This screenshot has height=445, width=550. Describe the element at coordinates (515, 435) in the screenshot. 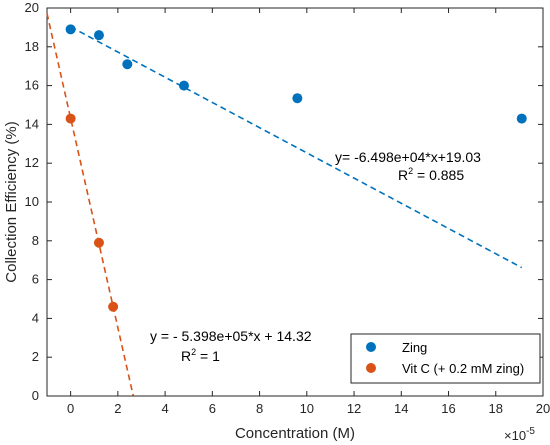

I see `x-multiplier-base: ×10` at that location.